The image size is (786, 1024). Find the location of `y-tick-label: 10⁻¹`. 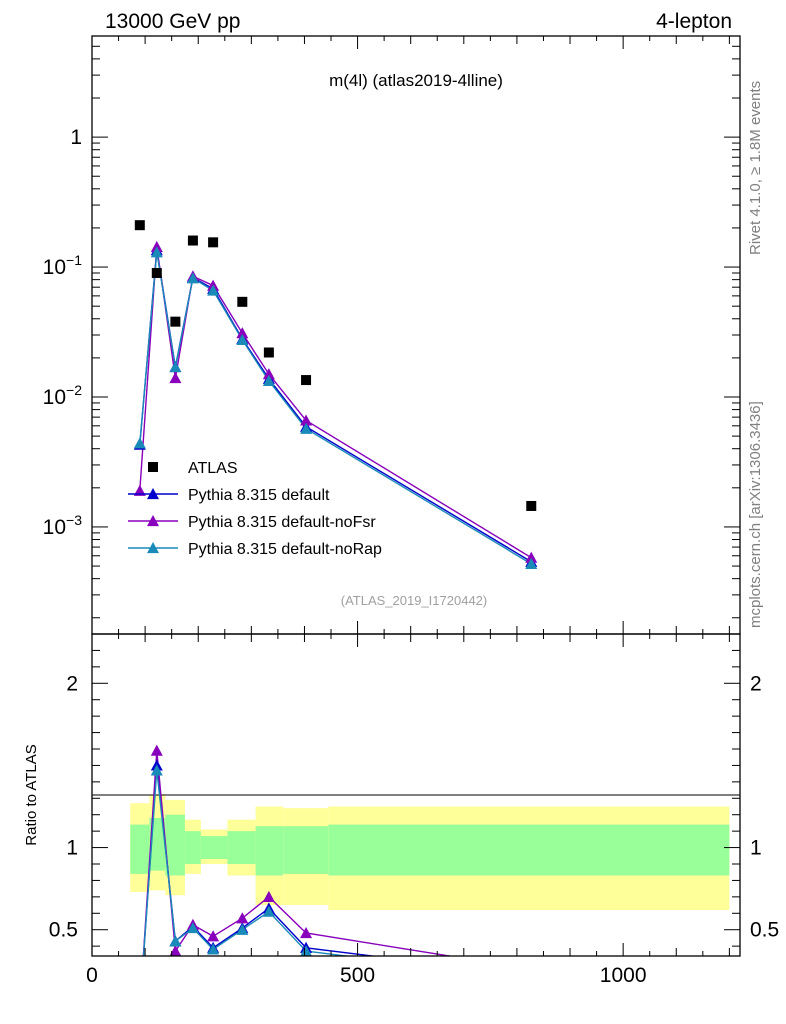

y-tick-label: 10⁻¹ is located at coordinates (63, 265).